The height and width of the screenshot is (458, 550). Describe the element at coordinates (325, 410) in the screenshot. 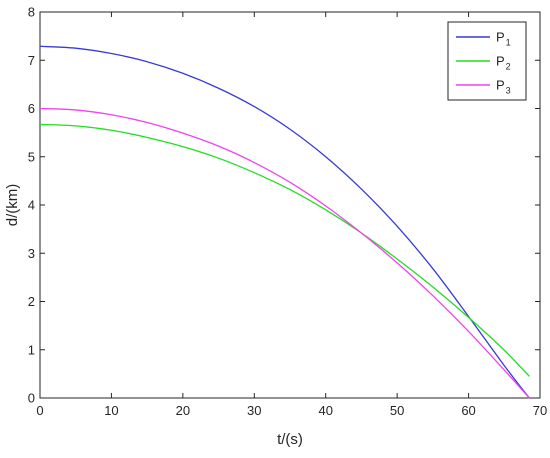

I see `x-tick-label: 40` at that location.